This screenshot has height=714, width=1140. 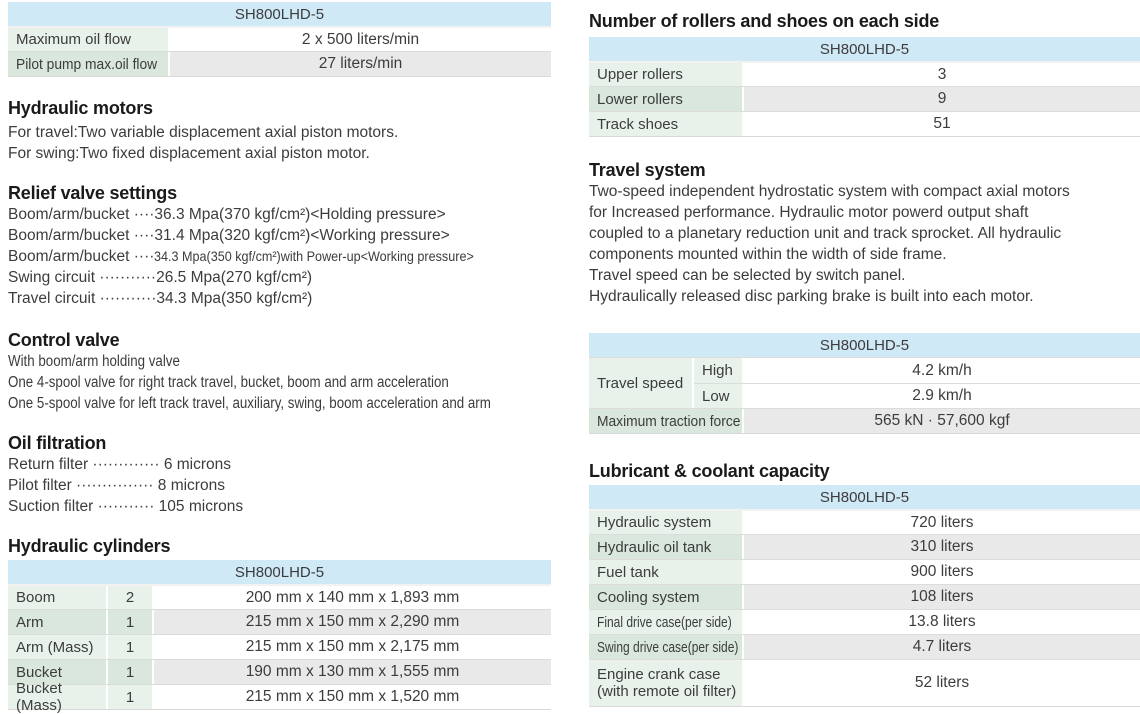 I want to click on row-value: 2 x 500 liters/min, so click(x=360, y=39).